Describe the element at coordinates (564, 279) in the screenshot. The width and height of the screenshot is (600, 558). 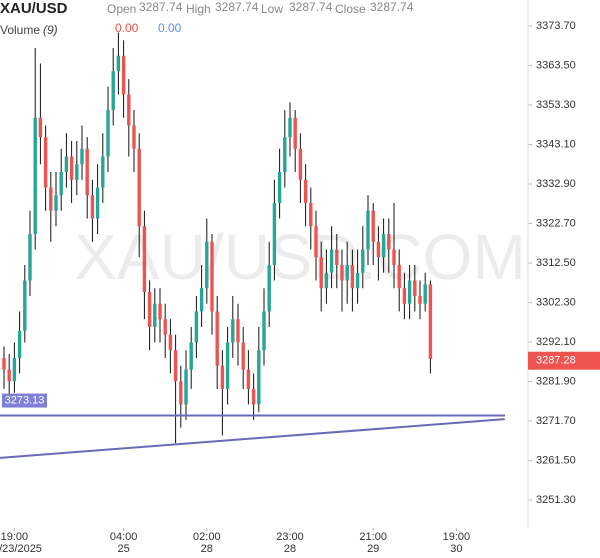
I see `price-axis-bg` at that location.